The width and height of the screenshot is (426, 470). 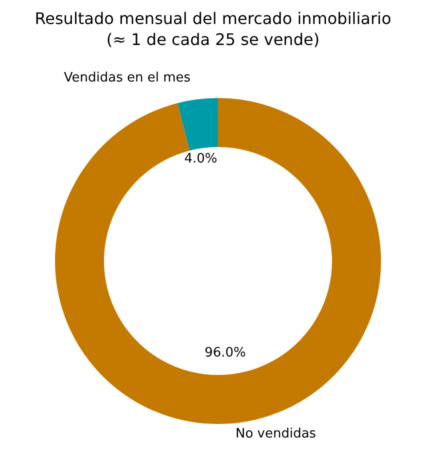 I want to click on slice-label: No vendidas, so click(x=275, y=434).